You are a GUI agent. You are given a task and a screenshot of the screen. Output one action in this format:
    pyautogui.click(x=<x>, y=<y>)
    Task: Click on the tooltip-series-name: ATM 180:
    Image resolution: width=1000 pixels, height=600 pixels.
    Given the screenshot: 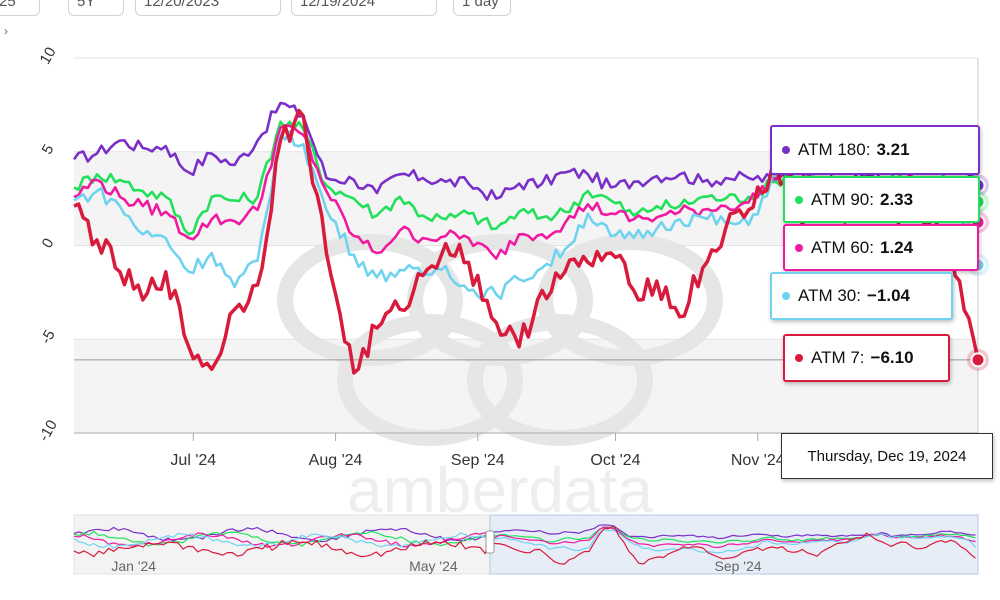 What is the action you would take?
    pyautogui.click(x=834, y=149)
    